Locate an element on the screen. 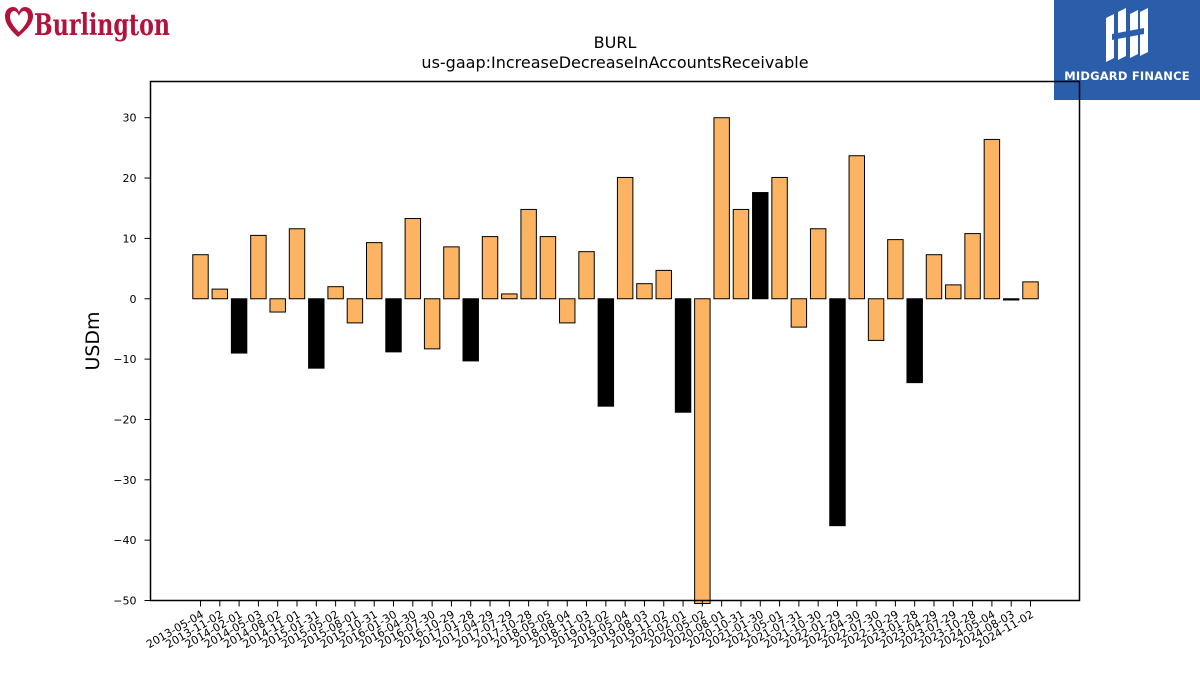 Image resolution: width=1200 pixels, height=675 pixels. y-tick-label: 20 is located at coordinates (130, 178).